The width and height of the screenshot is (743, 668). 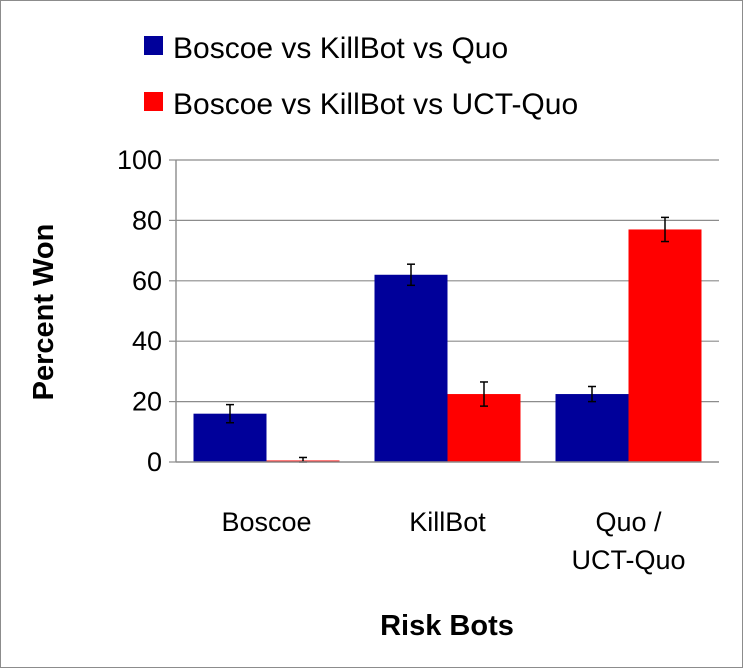 What do you see at coordinates (147, 341) in the screenshot?
I see `y-tick-label: 40` at bounding box center [147, 341].